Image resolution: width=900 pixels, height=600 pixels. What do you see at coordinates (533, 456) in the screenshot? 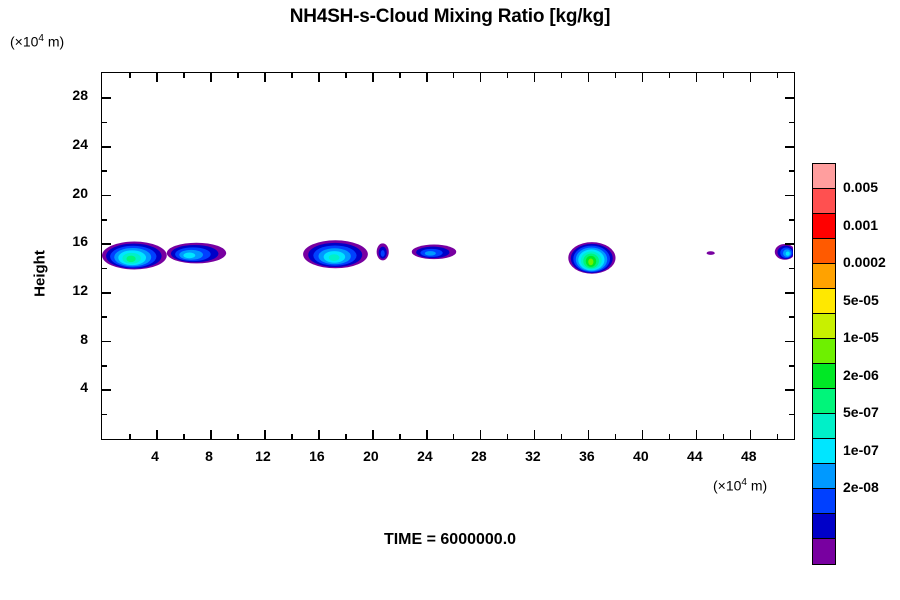
I see `x-tick-label: 32` at bounding box center [533, 456].